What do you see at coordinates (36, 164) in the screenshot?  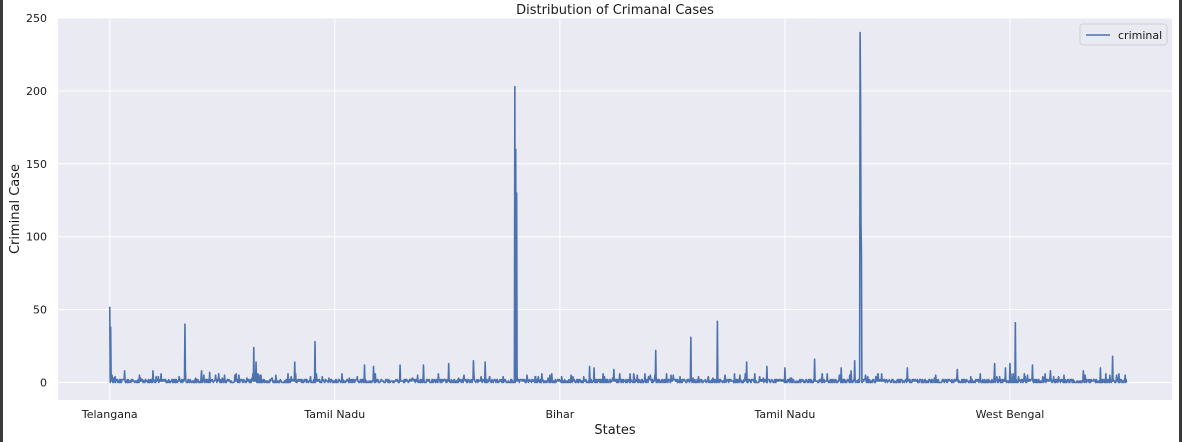 I see `y-tick-label: 150` at bounding box center [36, 164].